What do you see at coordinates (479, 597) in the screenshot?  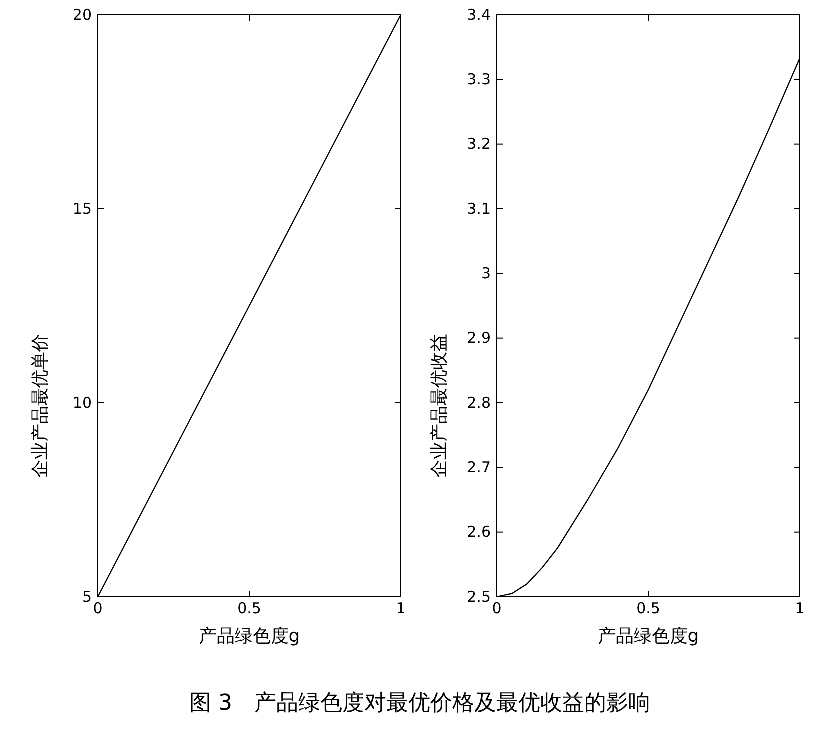 I see `y-tick-label: 2.5` at bounding box center [479, 597].